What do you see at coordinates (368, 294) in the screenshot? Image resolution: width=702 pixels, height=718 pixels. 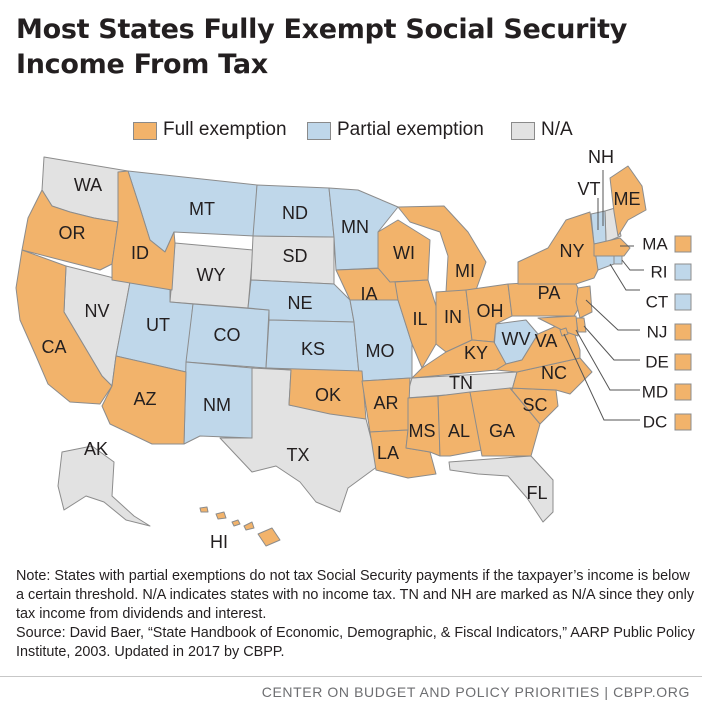 I see `label-ia: IA` at bounding box center [368, 294].